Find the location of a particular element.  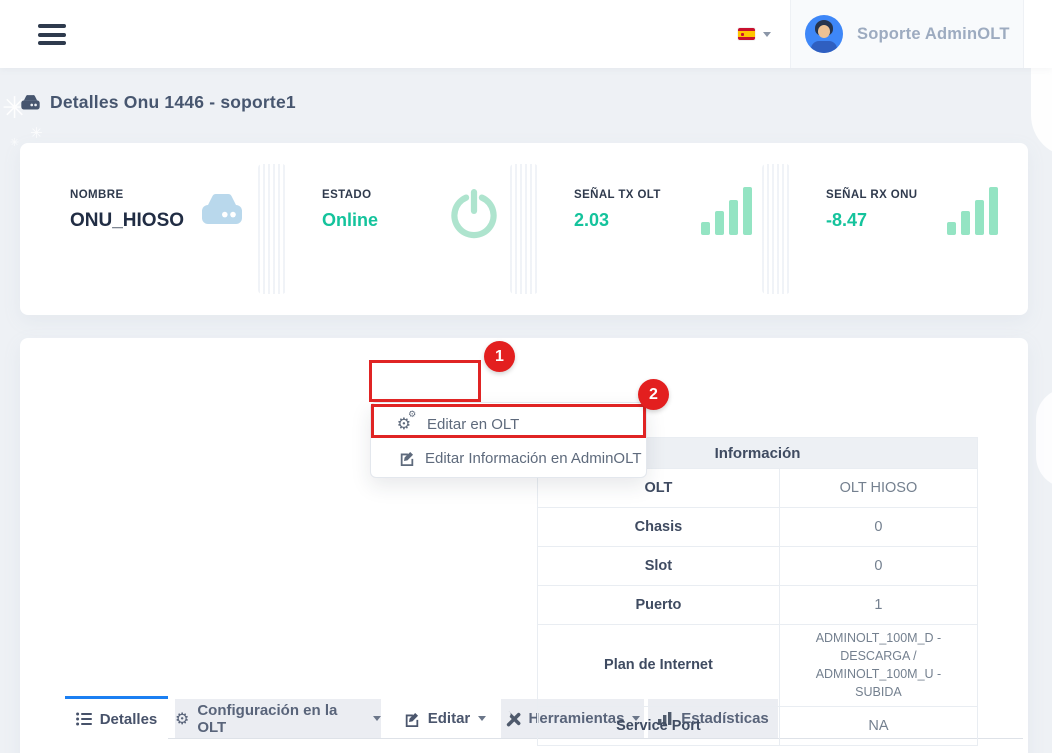

table-row: Service Port NA is located at coordinates (757, 726).